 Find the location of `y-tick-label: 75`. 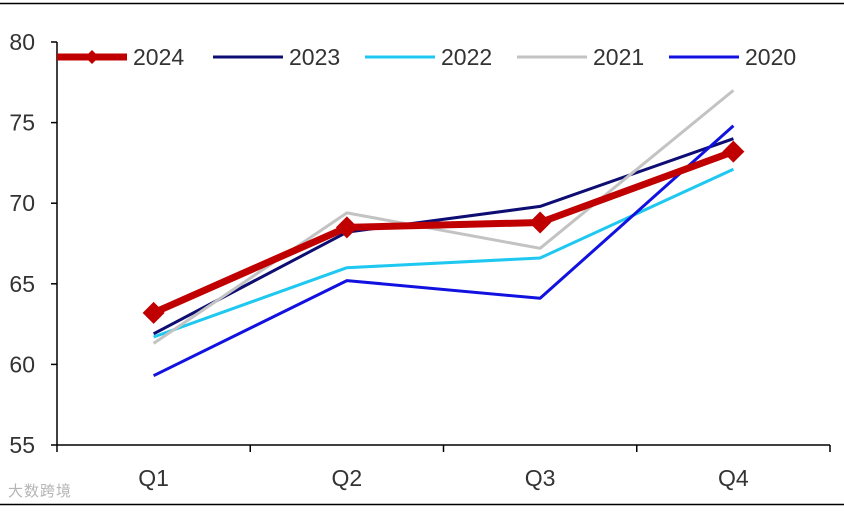

y-tick-label: 75 is located at coordinates (22, 123).